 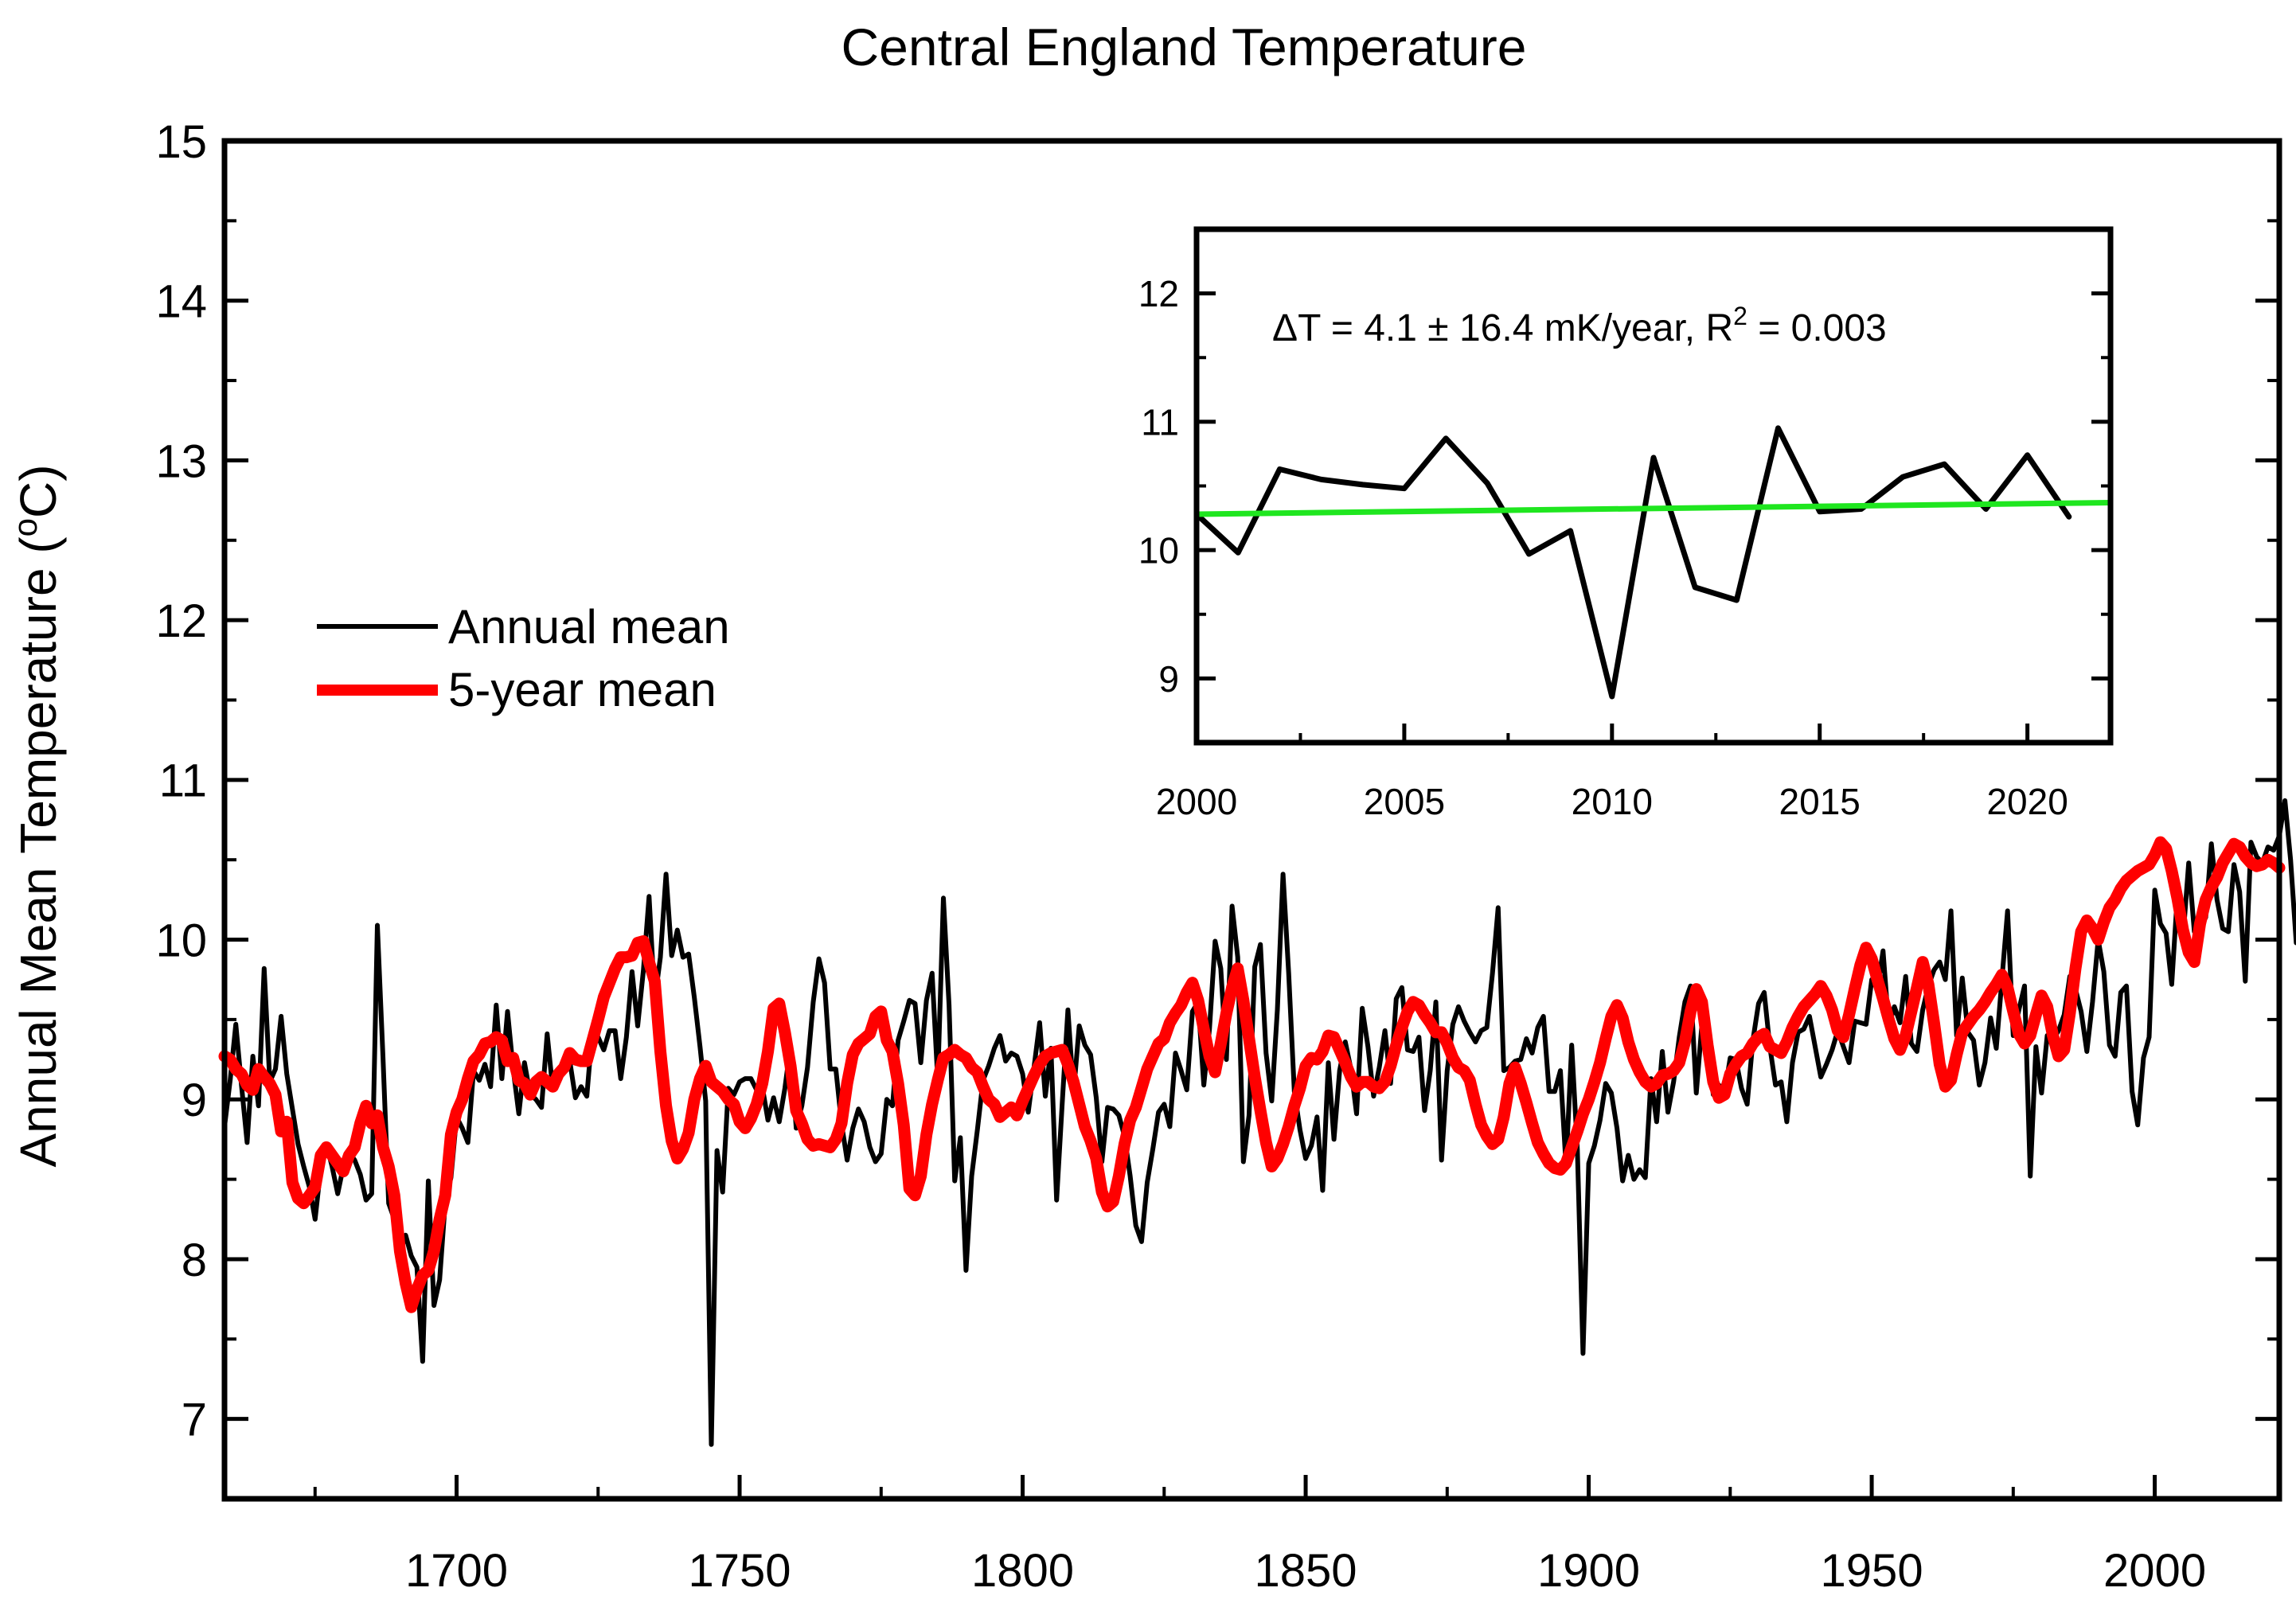 I want to click on x-tick-label: 1700, so click(x=456, y=1571).